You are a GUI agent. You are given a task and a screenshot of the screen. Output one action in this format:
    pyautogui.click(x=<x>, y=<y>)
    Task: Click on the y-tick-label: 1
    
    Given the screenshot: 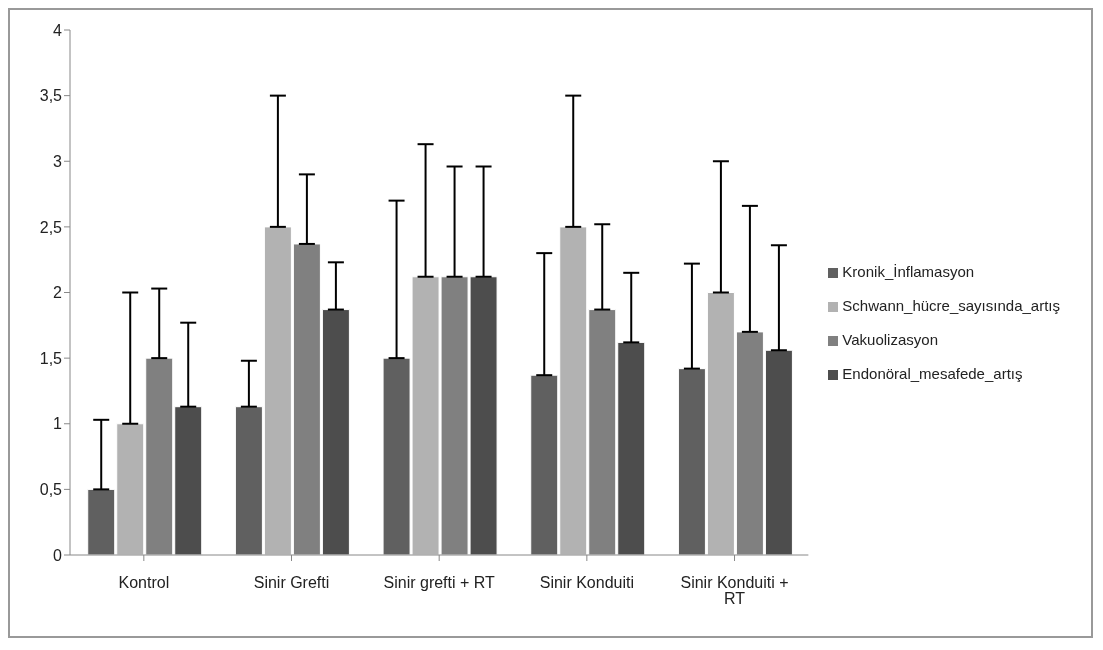 What is the action you would take?
    pyautogui.click(x=58, y=424)
    